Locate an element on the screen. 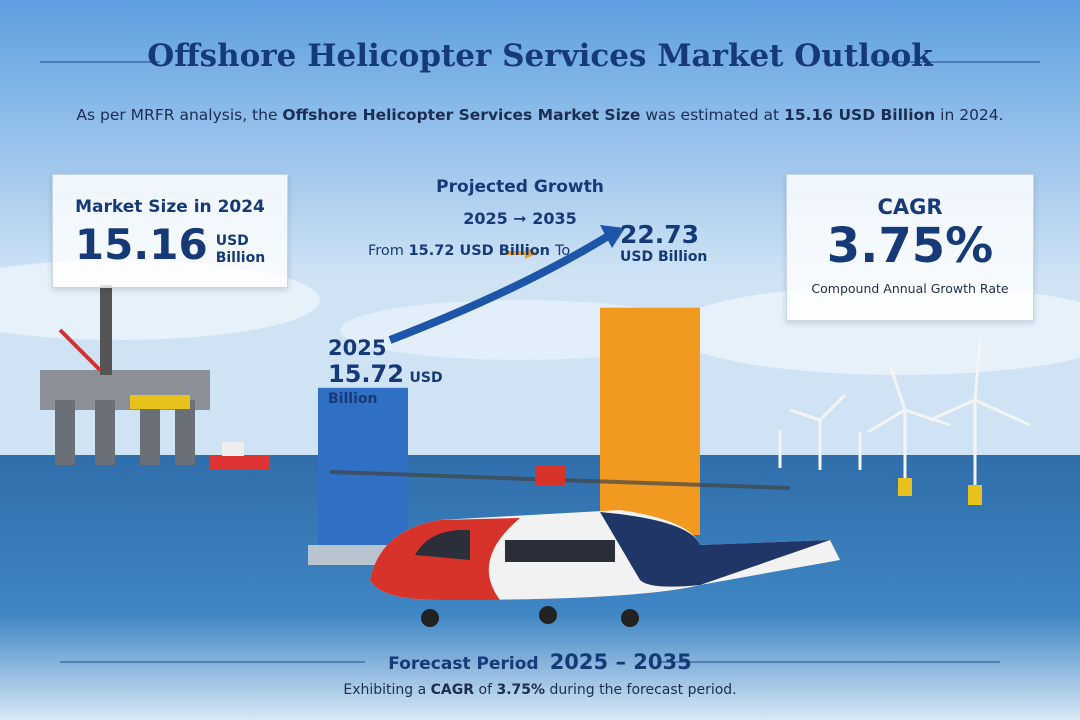  growth-to: To is located at coordinates (563, 251).